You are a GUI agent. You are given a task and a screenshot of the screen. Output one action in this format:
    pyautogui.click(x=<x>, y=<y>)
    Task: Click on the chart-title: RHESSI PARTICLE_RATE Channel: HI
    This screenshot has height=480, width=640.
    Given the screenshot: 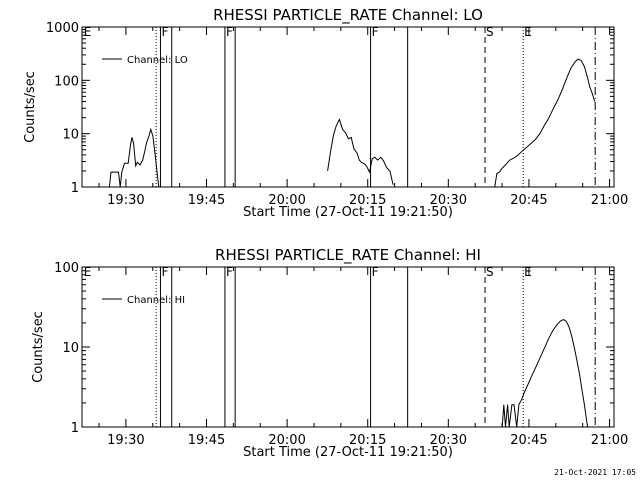 What is the action you would take?
    pyautogui.click(x=348, y=255)
    